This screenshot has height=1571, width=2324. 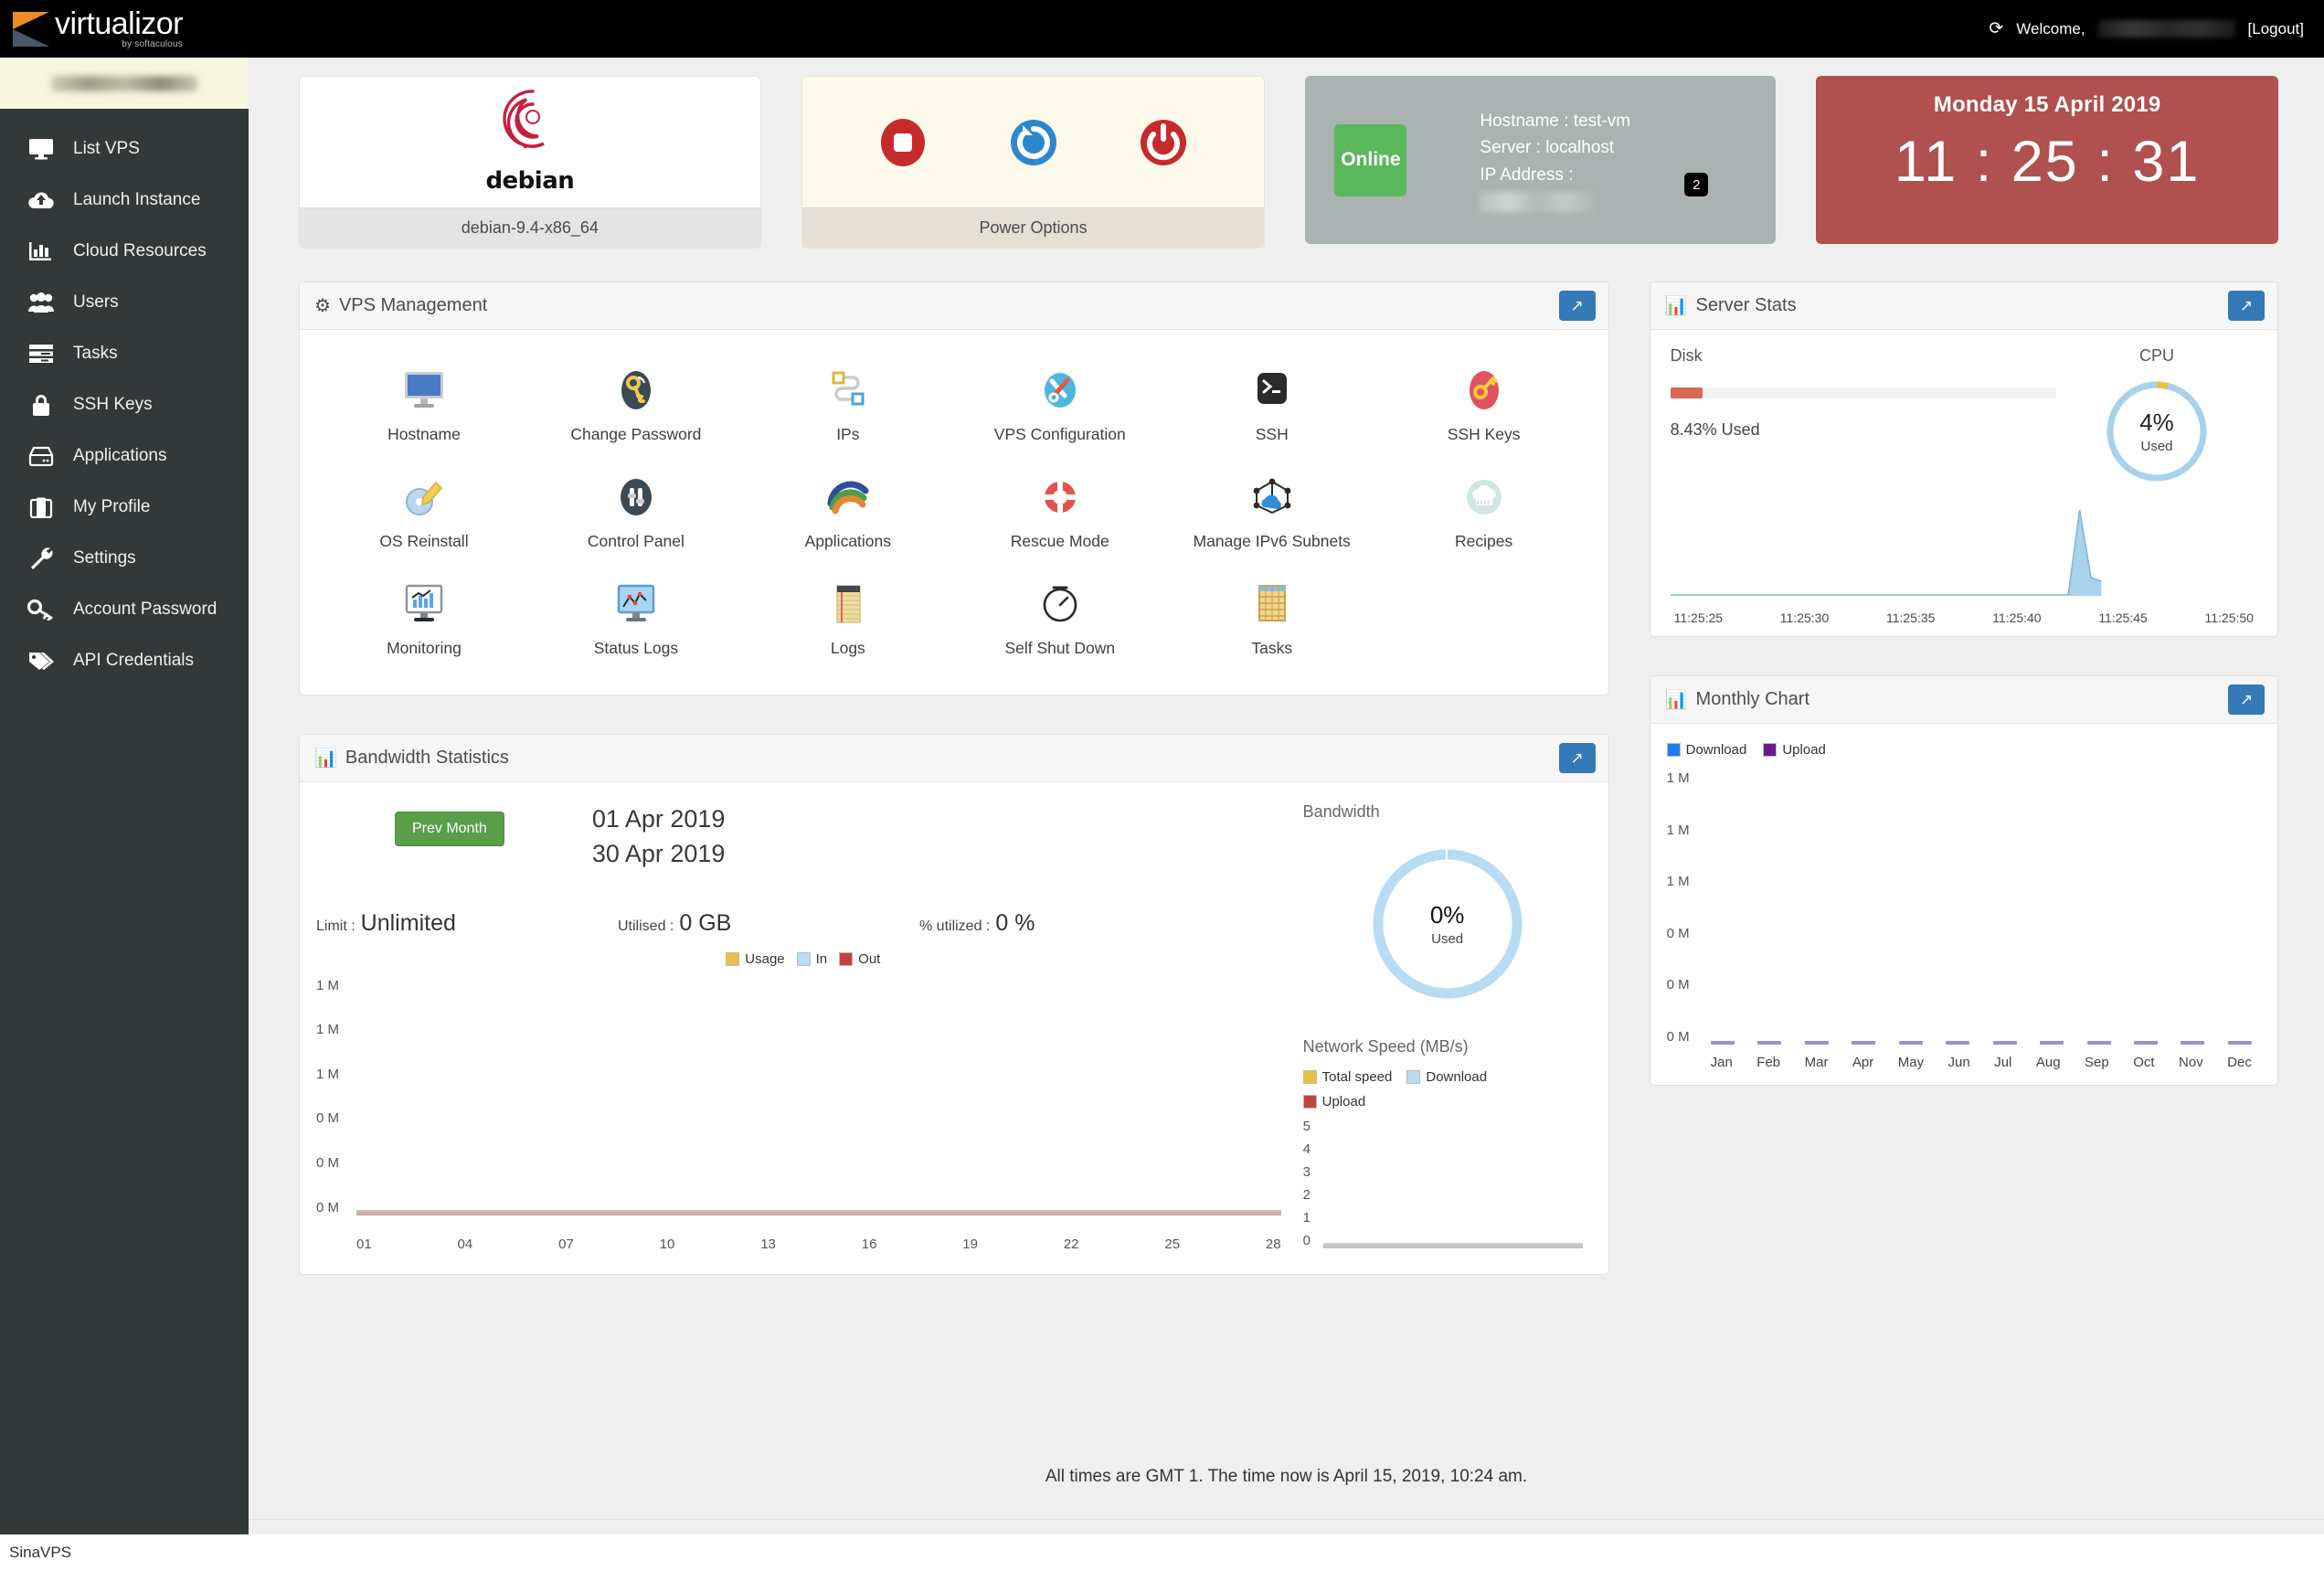 What do you see at coordinates (2276, 28) in the screenshot?
I see `logout-link: [Logout]` at bounding box center [2276, 28].